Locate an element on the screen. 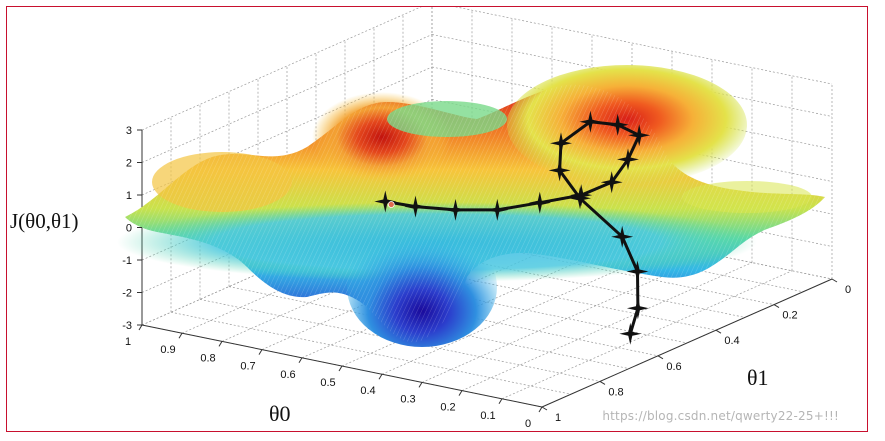 Image resolution: width=885 pixels, height=441 pixels. theta1-axis-line is located at coordinates (687, 343).